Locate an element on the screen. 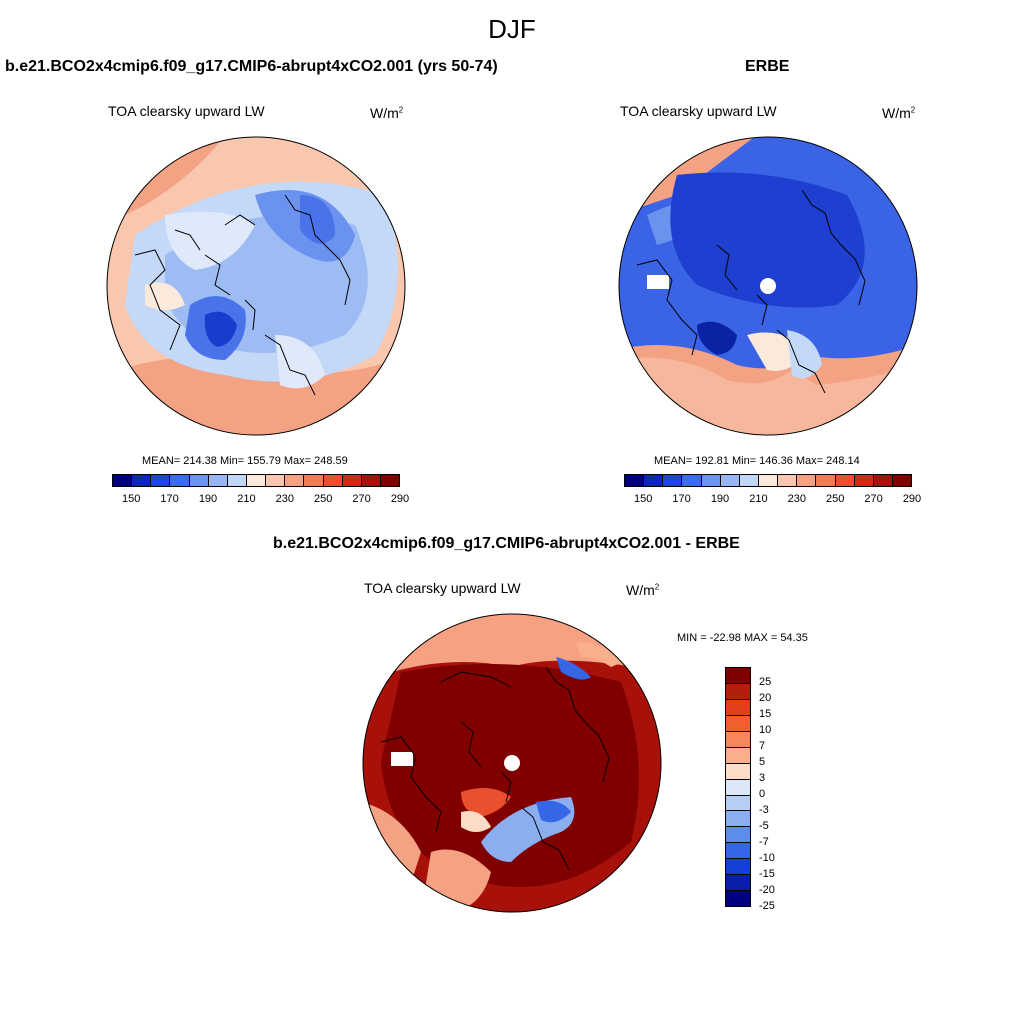 Image resolution: width=1024 pixels, height=1024 pixels. diff-colorbar-labels: 25 20 15 10 7 5 3 0 -3 -5 -7 -10 -15 -20 -25 is located at coordinates (779, 789).